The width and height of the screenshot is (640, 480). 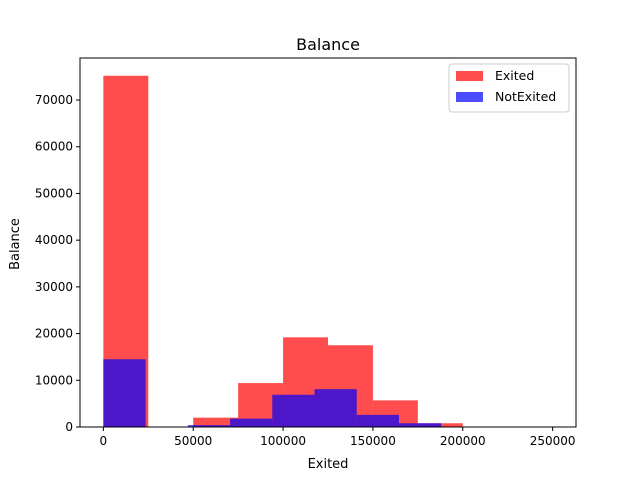 I want to click on legend-label-notexited: NotExited, so click(x=525, y=96).